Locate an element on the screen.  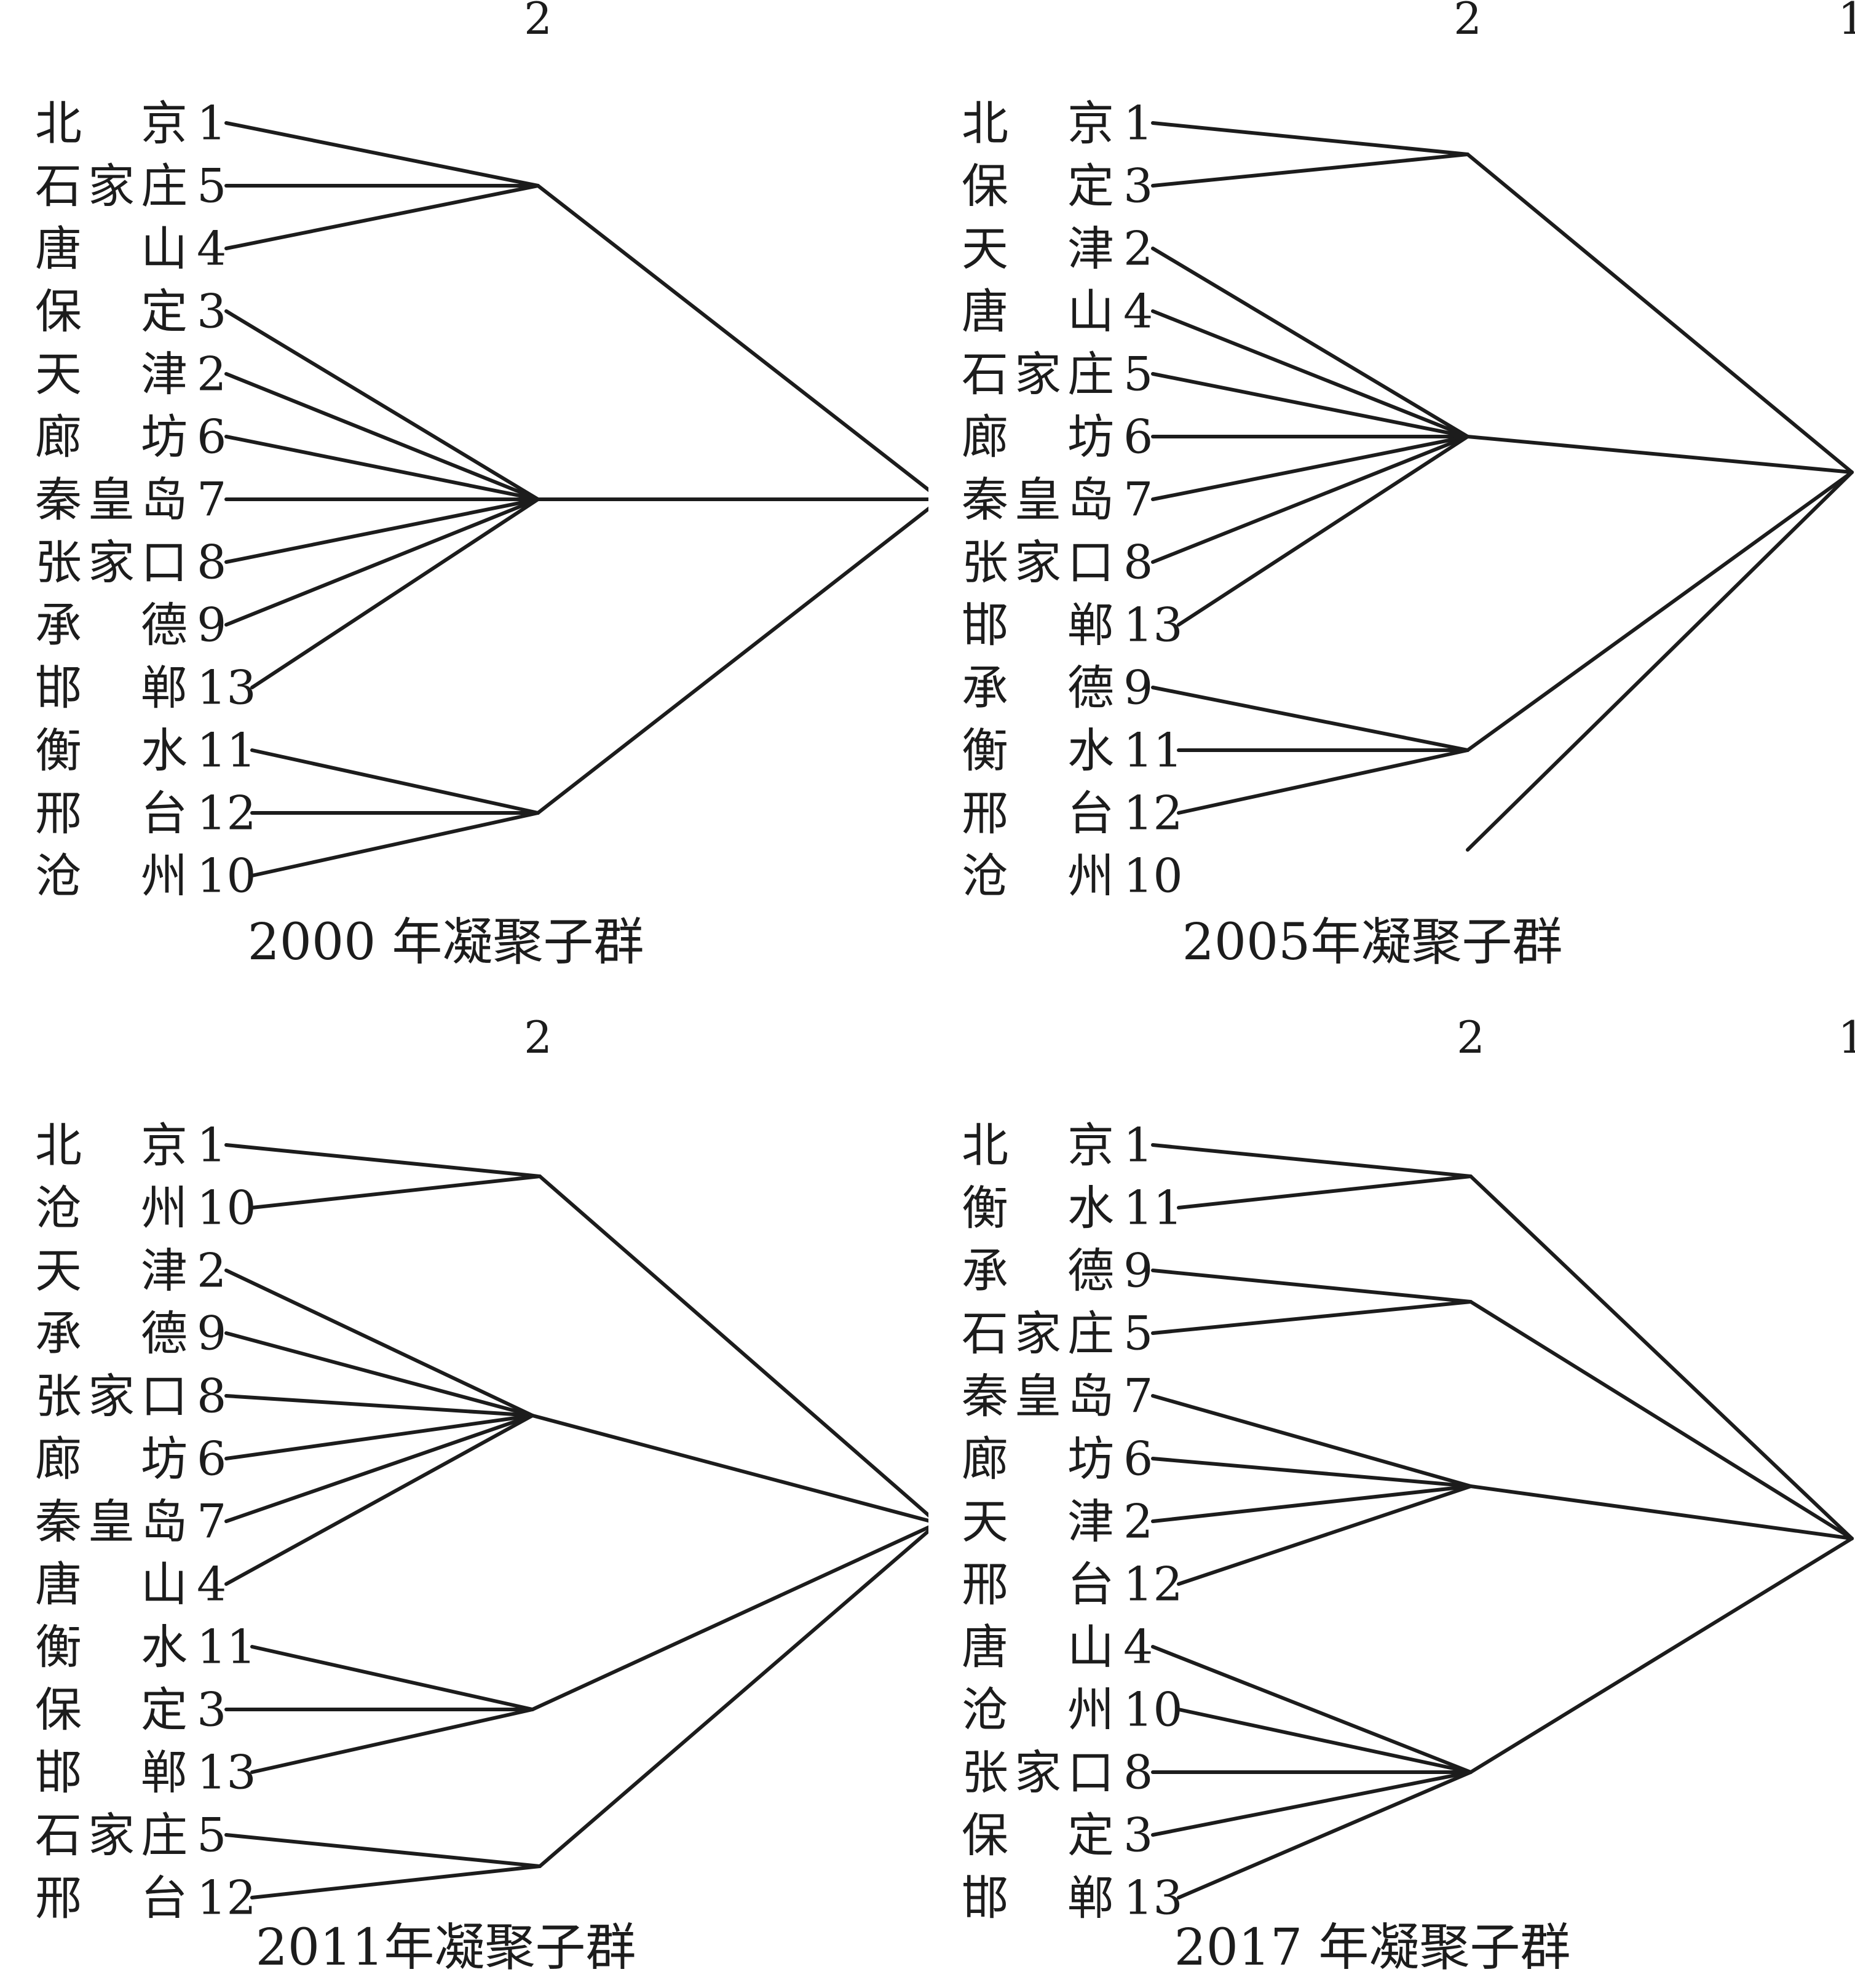
panel-title: 2017 年凝聚子群 is located at coordinates (1373, 1948).